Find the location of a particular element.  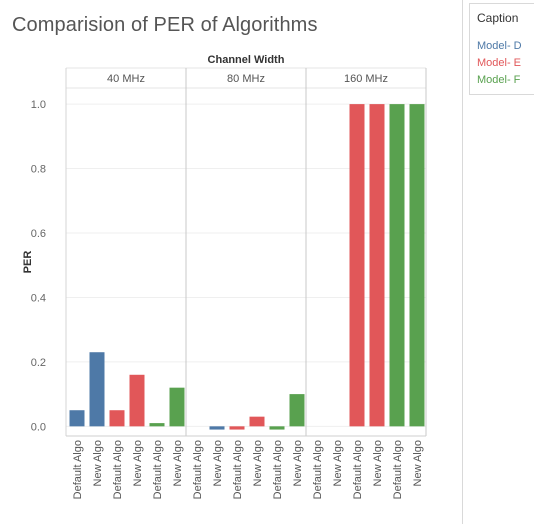

y-tick-label: 1.0 is located at coordinates (38, 105).